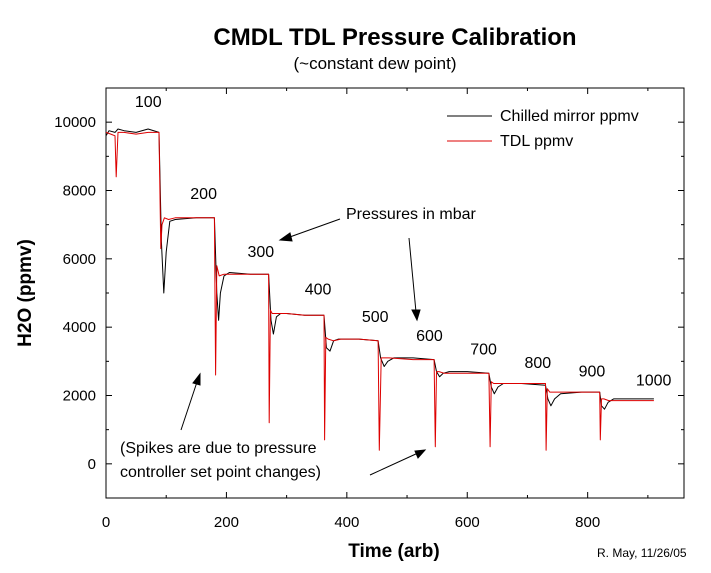 The height and width of the screenshot is (573, 711). Describe the element at coordinates (429, 336) in the screenshot. I see `pressure-label: 600` at that location.